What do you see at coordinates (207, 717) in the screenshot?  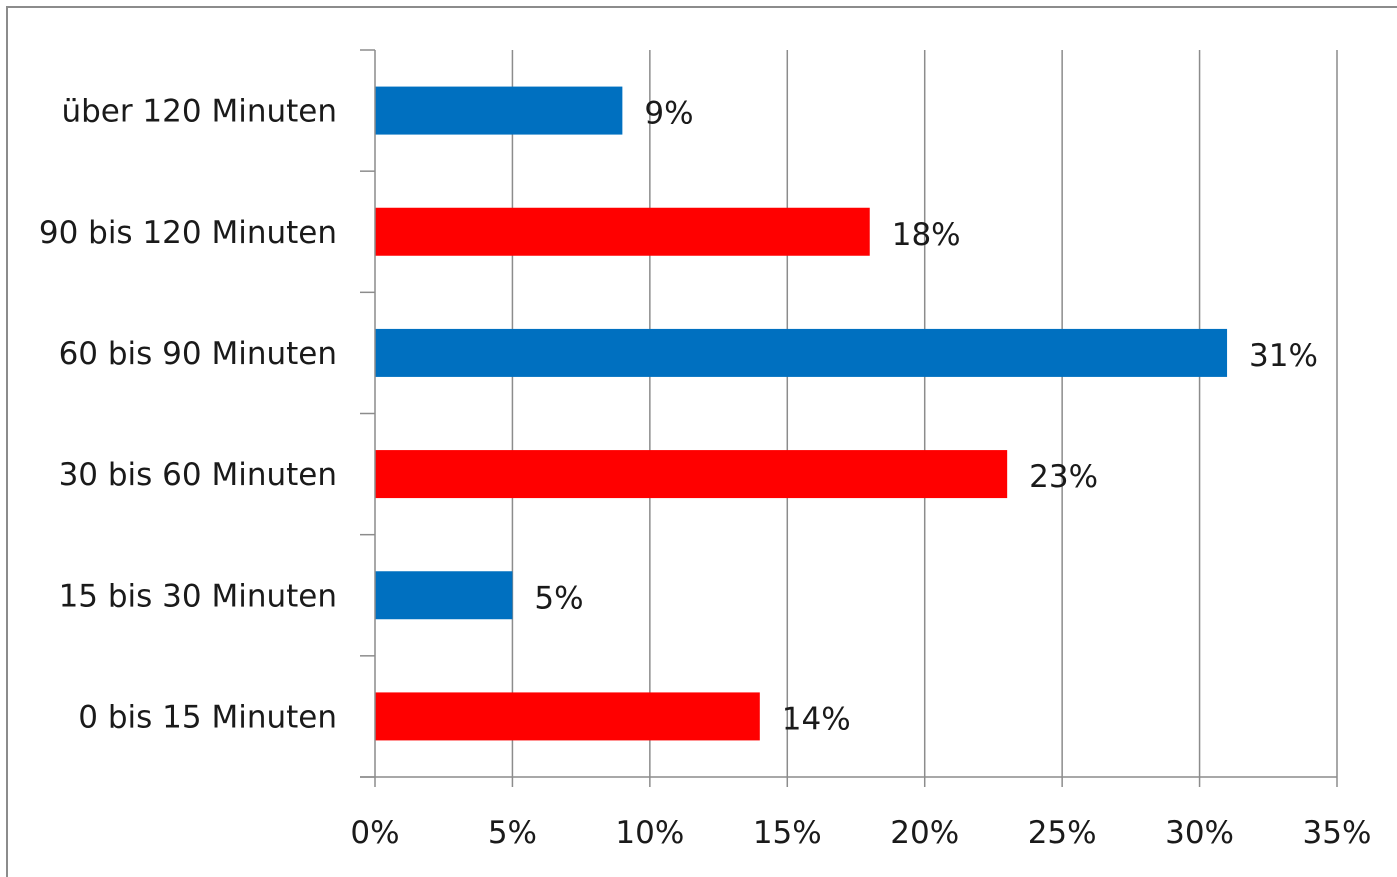 I see `category-label: 0 bis 15 Minuten` at bounding box center [207, 717].